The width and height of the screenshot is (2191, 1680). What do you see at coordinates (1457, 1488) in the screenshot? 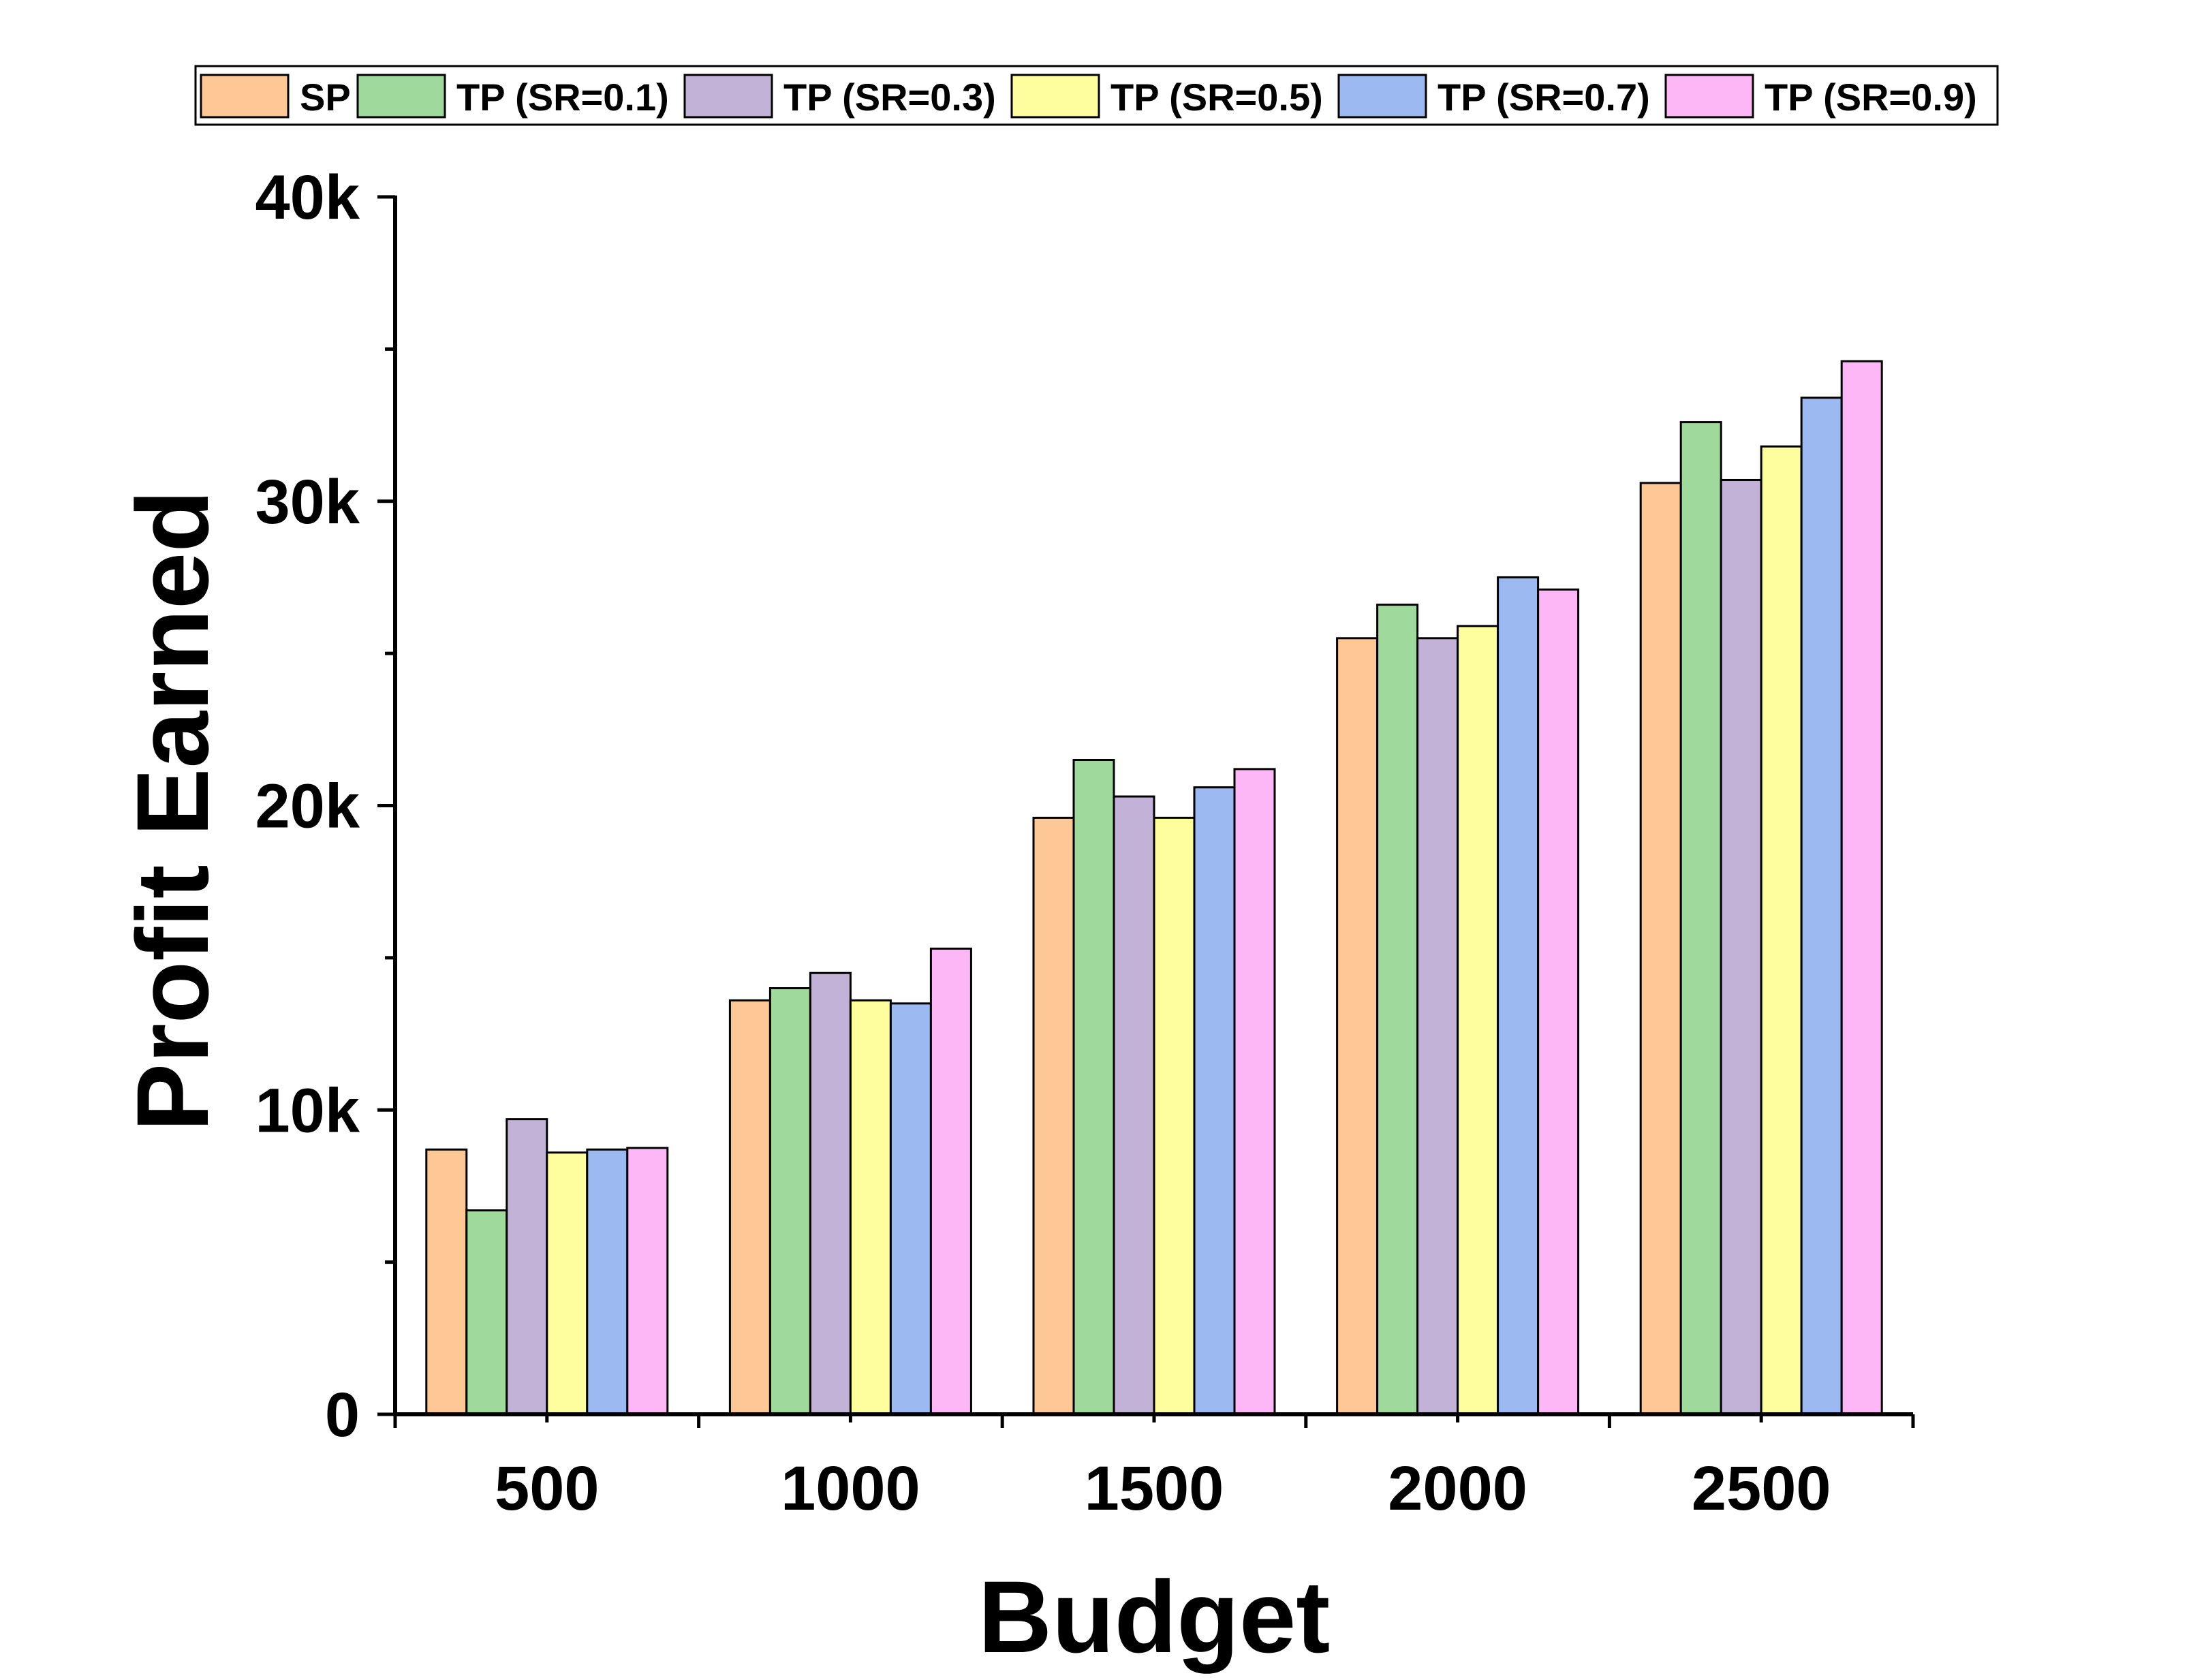
I see `x-tick-label: 2000` at bounding box center [1457, 1488].